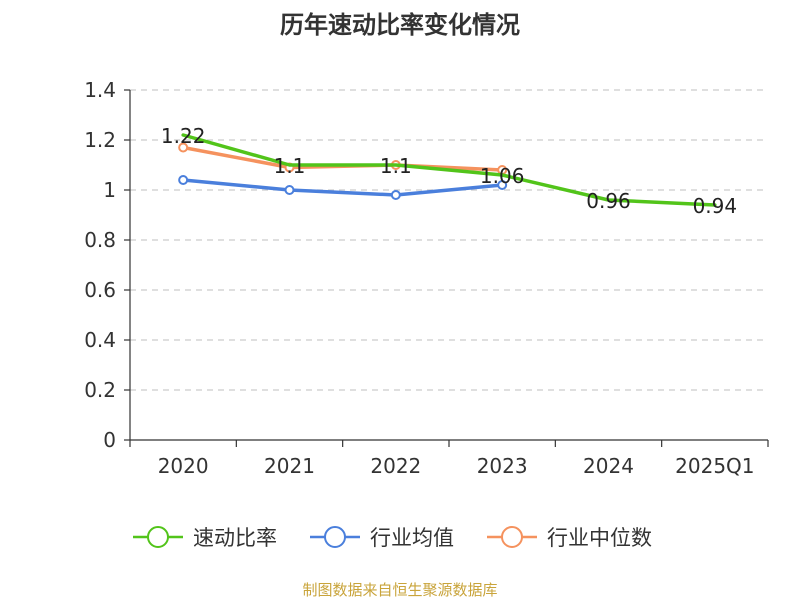 The height and width of the screenshot is (600, 800). I want to click on series-lines, so click(447, 170).